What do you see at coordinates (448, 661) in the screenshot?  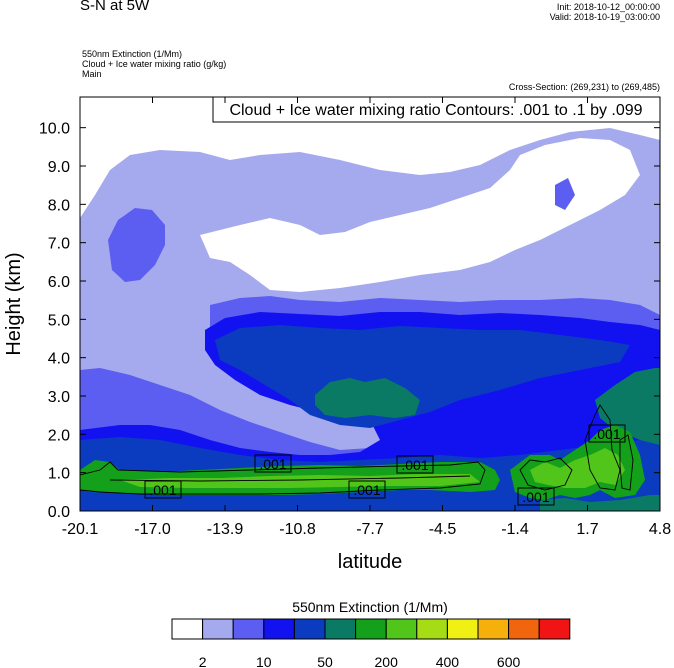 I see `colorbar-label: 400` at bounding box center [448, 661].